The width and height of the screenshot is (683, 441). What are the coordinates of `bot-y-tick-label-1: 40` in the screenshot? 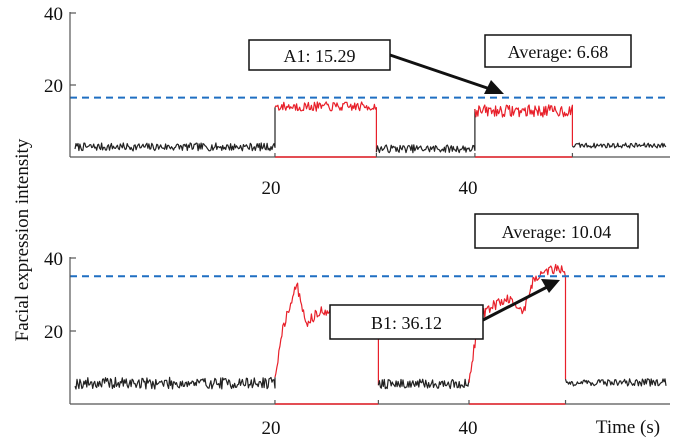 It's located at (53, 259).